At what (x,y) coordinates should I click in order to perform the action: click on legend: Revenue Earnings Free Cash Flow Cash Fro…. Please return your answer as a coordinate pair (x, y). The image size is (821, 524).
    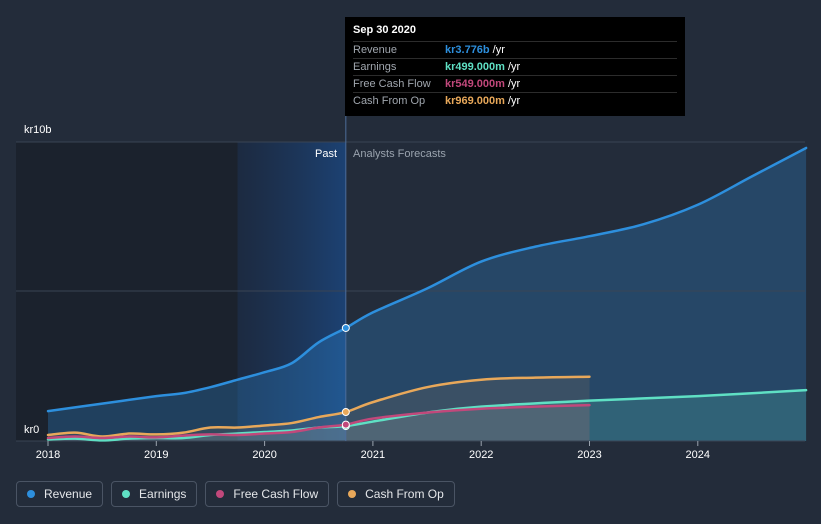
    Looking at the image, I should click on (235, 494).